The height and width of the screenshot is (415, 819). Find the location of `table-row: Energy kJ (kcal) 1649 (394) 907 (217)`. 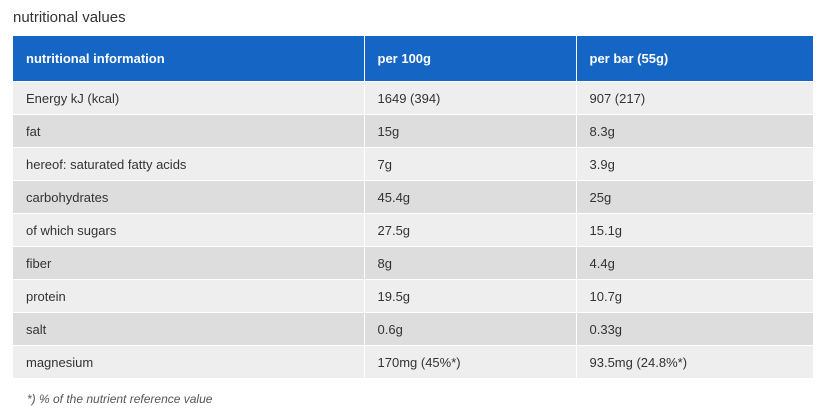

table-row: Energy kJ (kcal) 1649 (394) 907 (217) is located at coordinates (413, 98).